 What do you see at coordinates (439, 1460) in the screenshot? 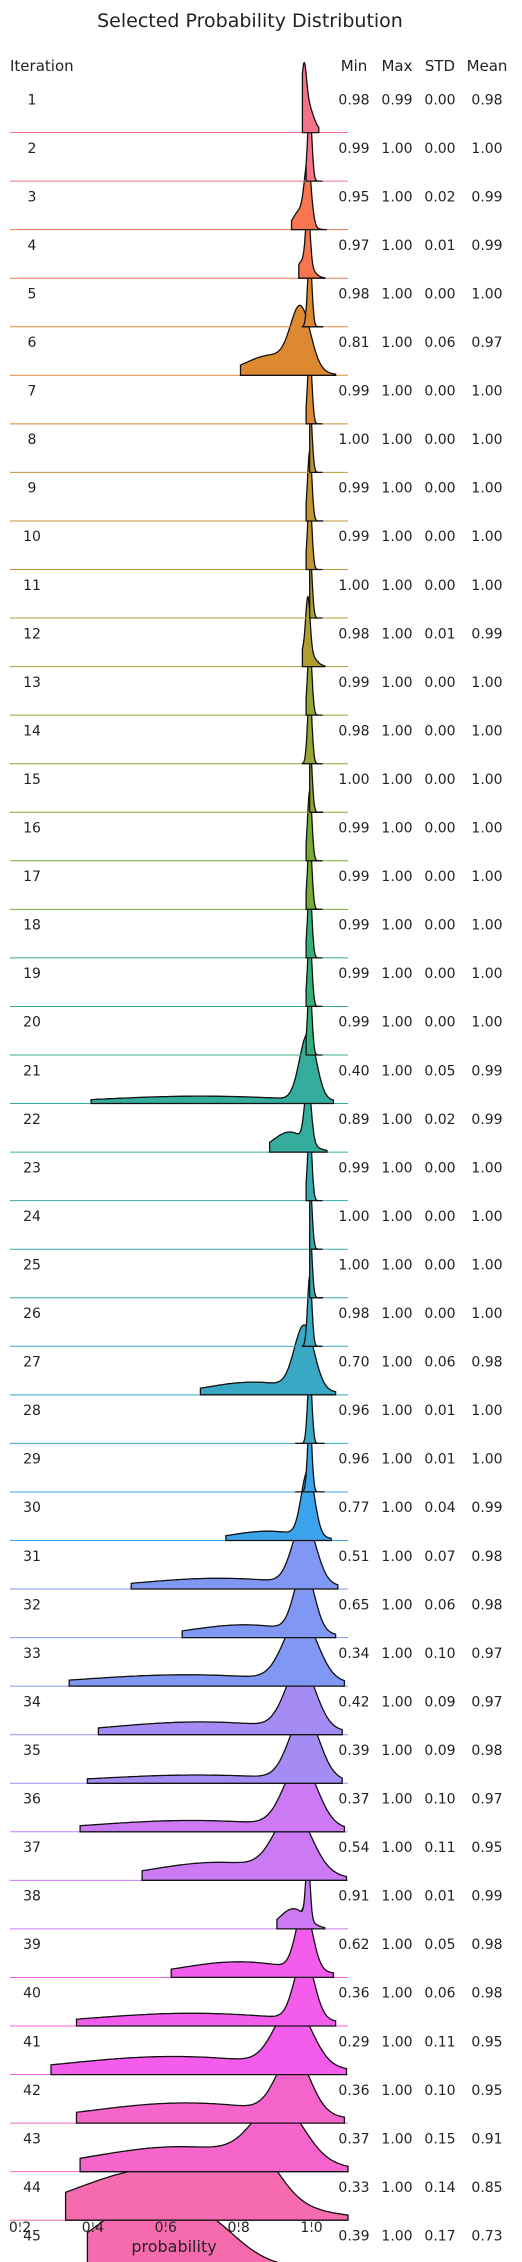
I see `std-value-29: 0.01` at bounding box center [439, 1460].